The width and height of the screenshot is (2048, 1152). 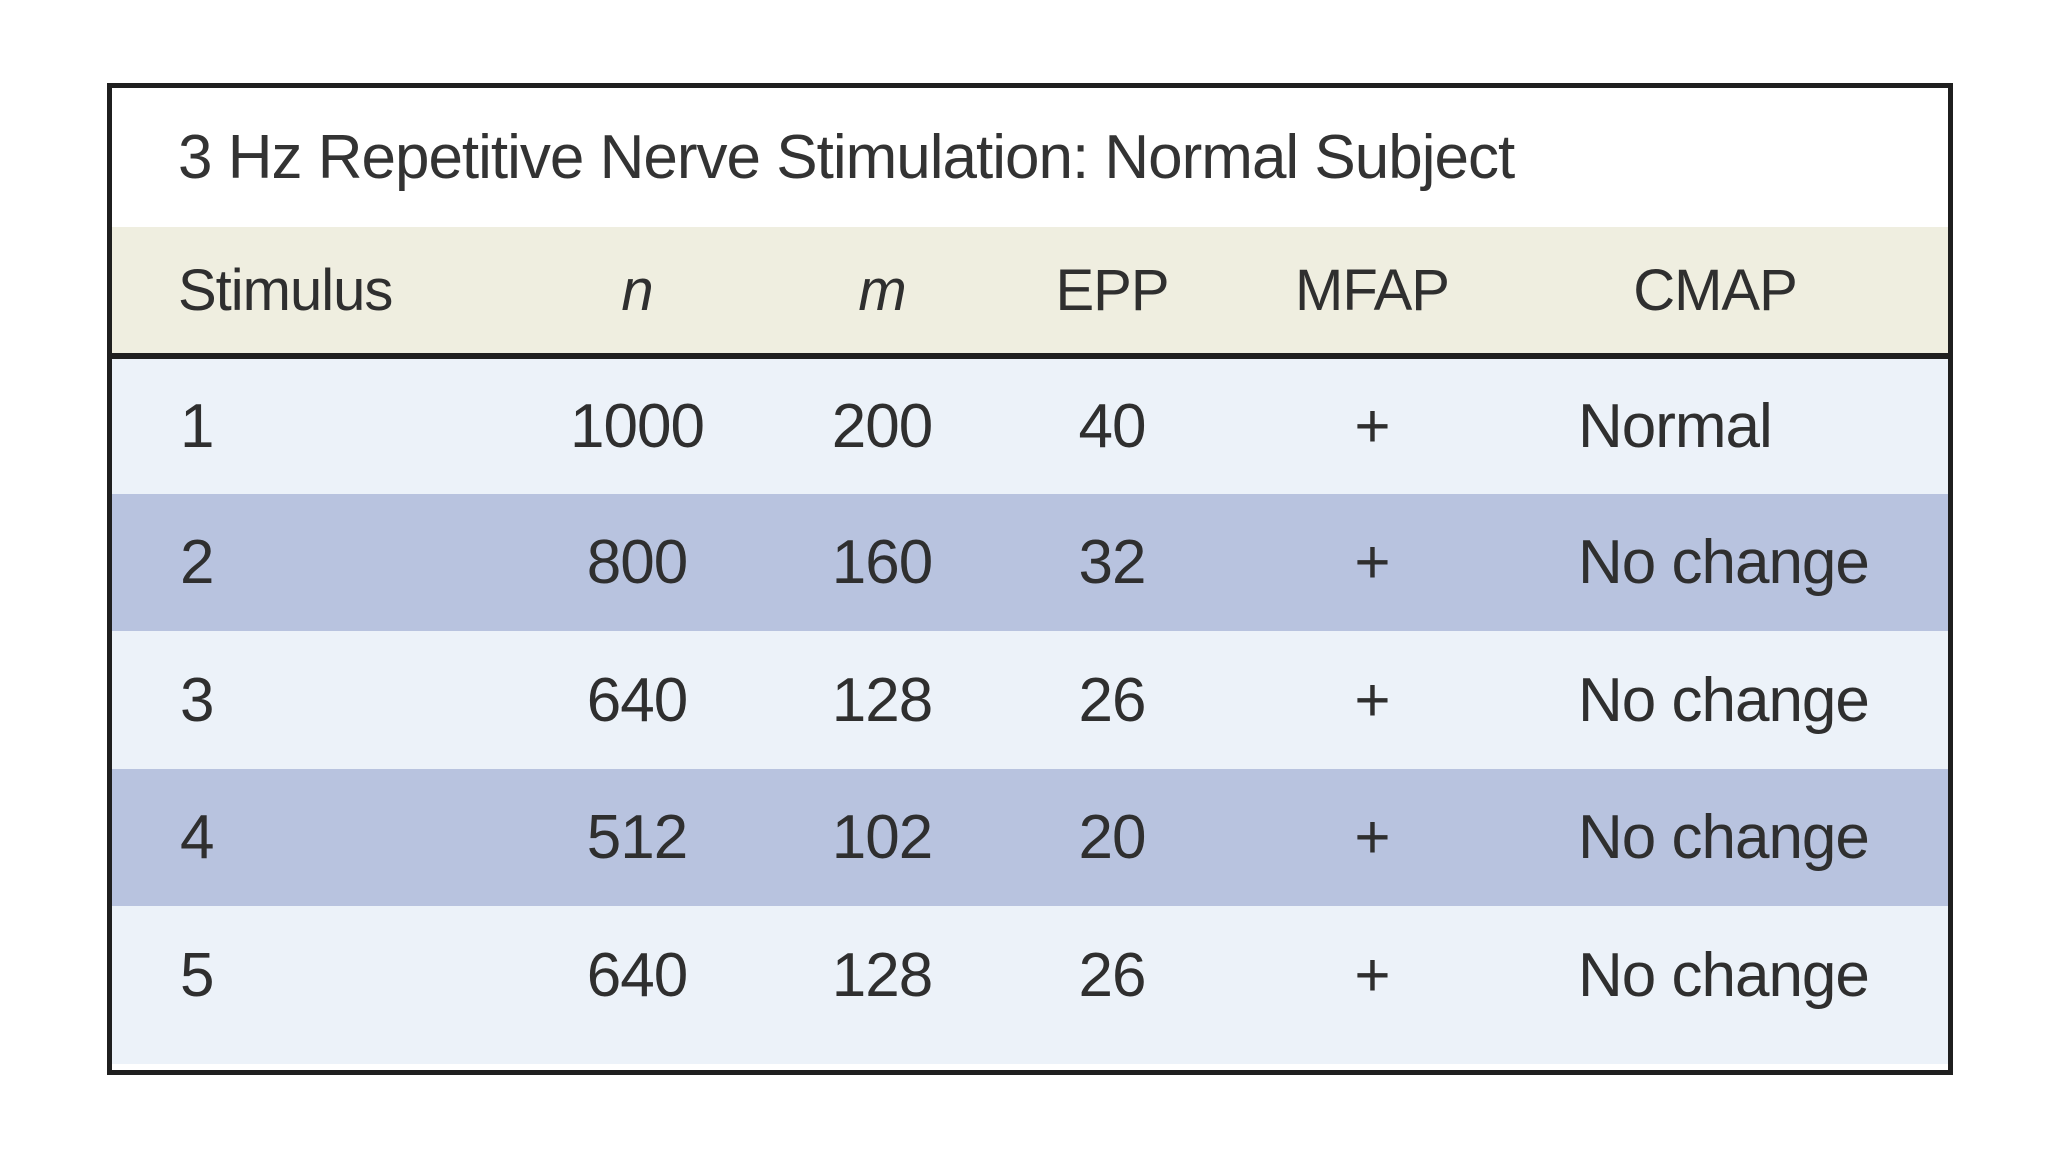 What do you see at coordinates (197, 700) in the screenshot?
I see `cell-stimulus: 3` at bounding box center [197, 700].